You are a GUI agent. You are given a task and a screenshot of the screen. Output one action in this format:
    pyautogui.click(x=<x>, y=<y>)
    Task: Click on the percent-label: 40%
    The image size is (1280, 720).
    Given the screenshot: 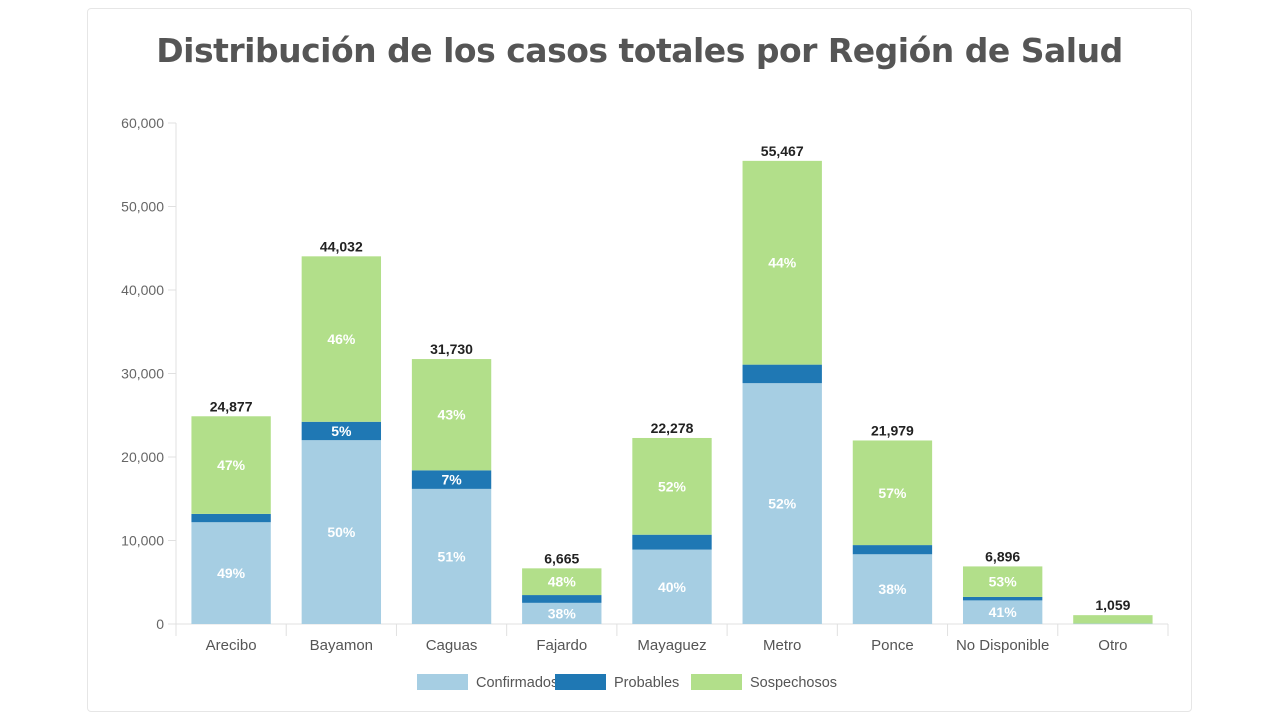 What is the action you would take?
    pyautogui.click(x=672, y=587)
    